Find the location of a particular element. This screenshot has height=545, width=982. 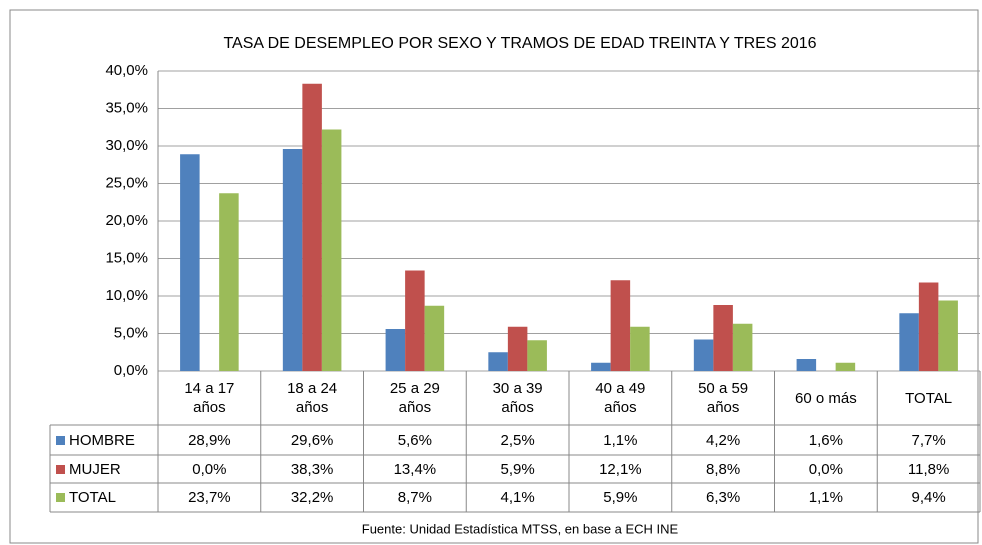

legend-entry: MUJER is located at coordinates (104, 469).